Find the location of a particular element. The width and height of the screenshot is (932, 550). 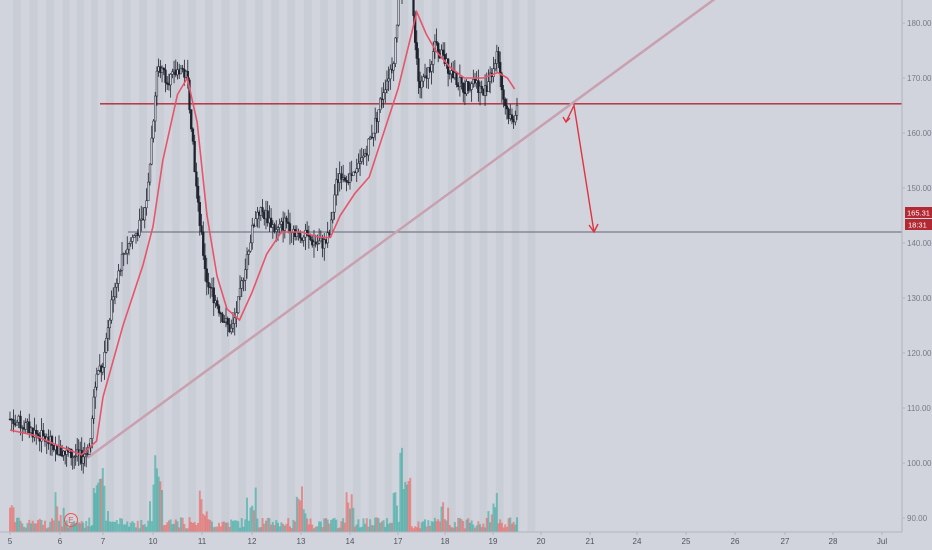

time-tick-label: 12 is located at coordinates (252, 541).